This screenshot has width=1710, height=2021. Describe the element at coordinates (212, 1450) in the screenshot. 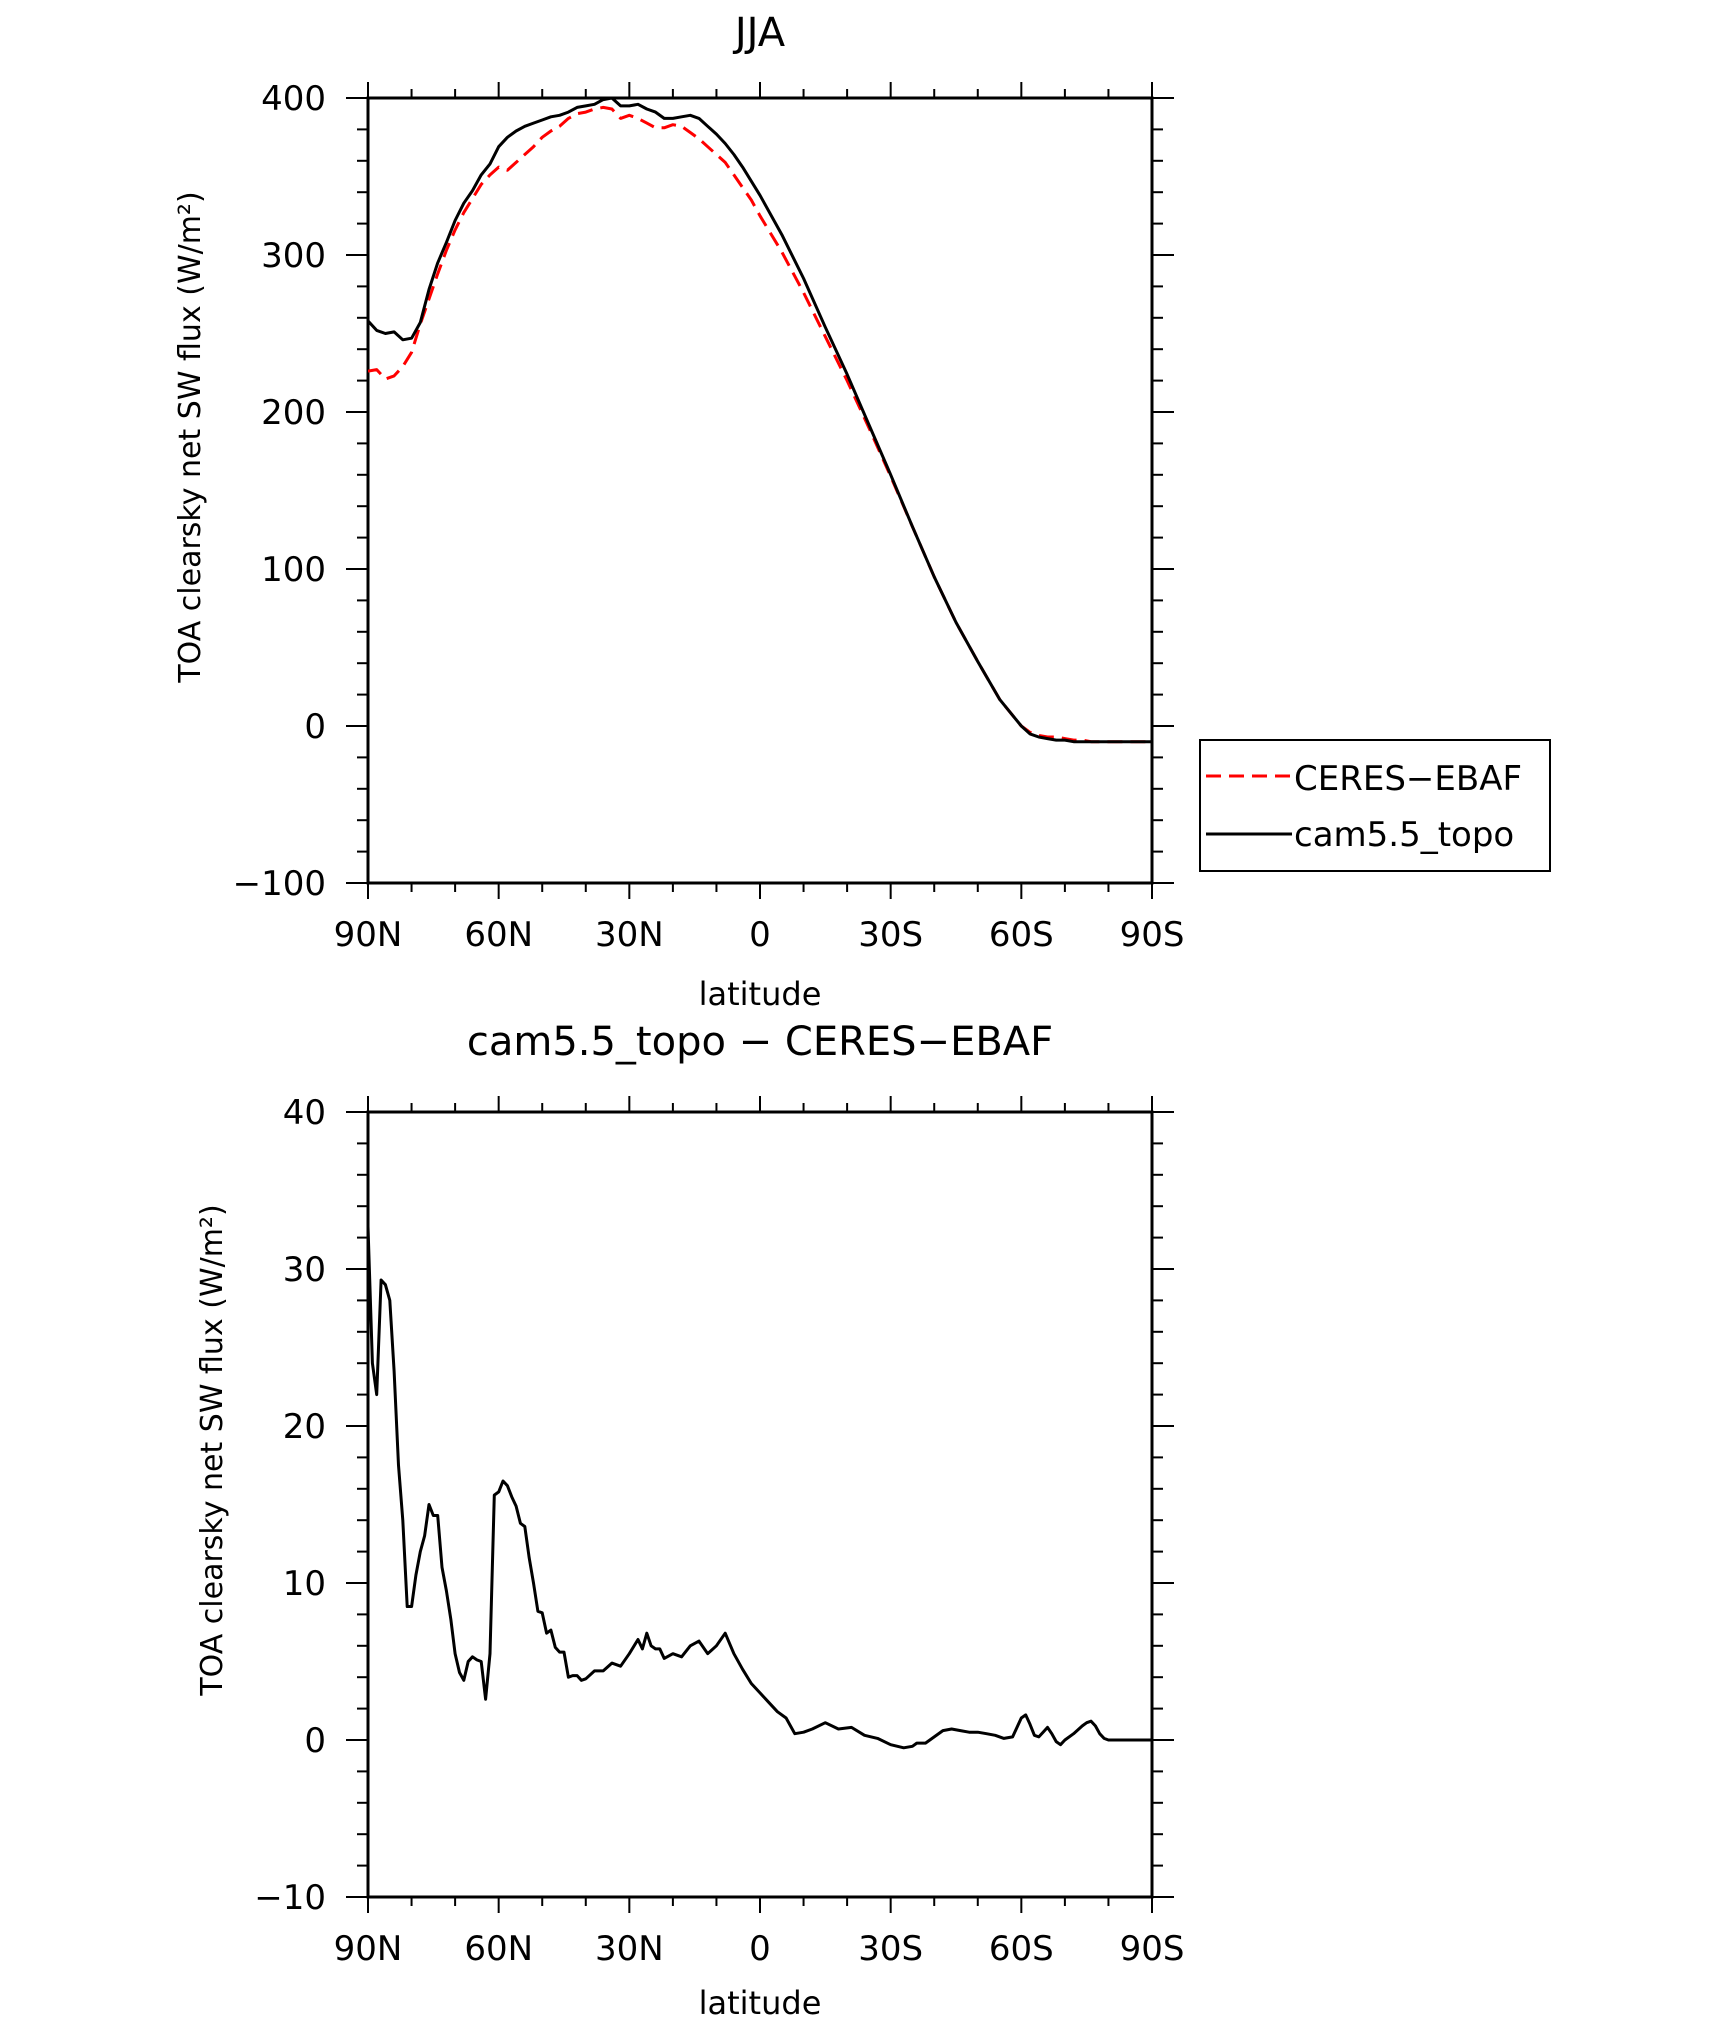

I see `bottom-y-axis-label: TOA clearsky net SW flux (W/m²)` at that location.